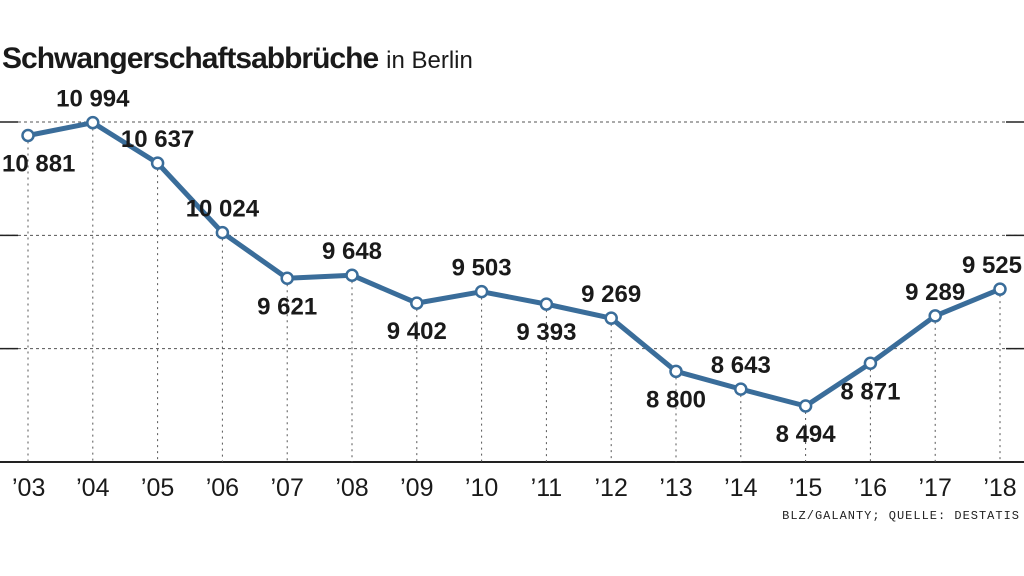  What do you see at coordinates (417, 331) in the screenshot?
I see `data-label: 9 402` at bounding box center [417, 331].